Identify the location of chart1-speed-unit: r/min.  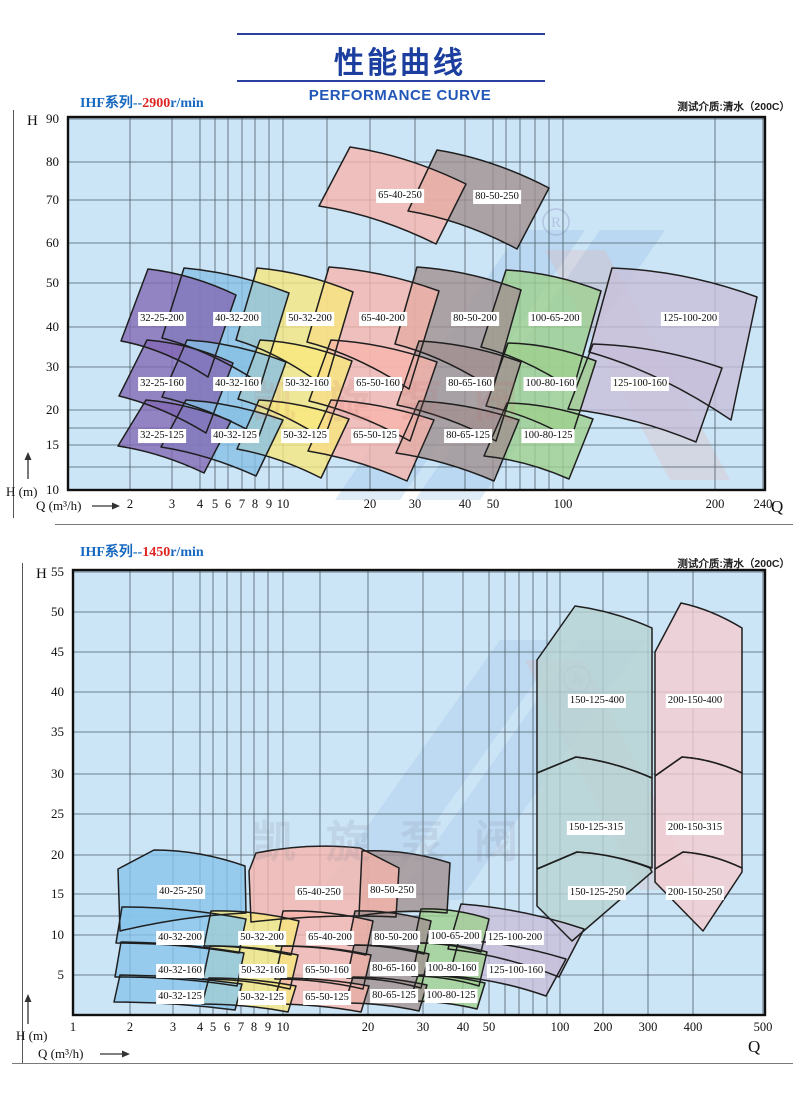
(187, 103).